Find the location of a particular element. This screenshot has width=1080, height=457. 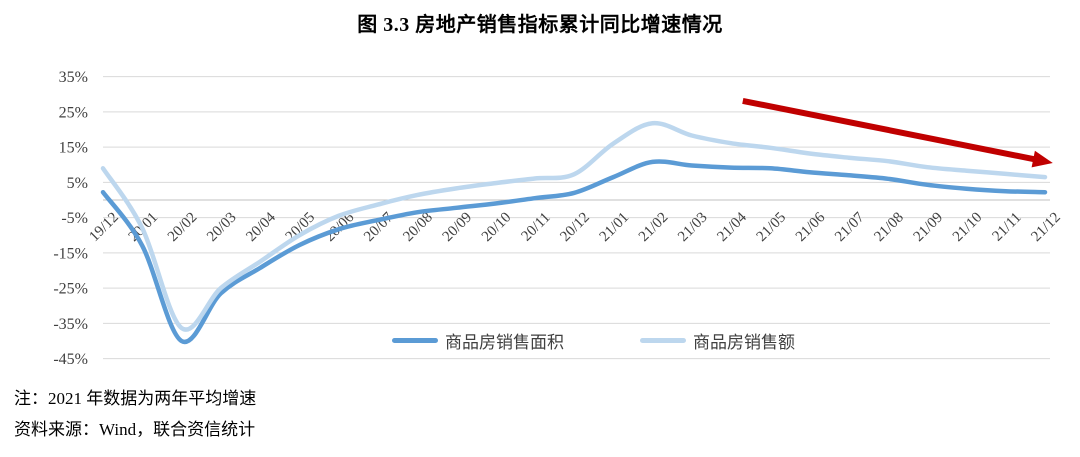

x-tick-label: 21/06 is located at coordinates (811, 227).